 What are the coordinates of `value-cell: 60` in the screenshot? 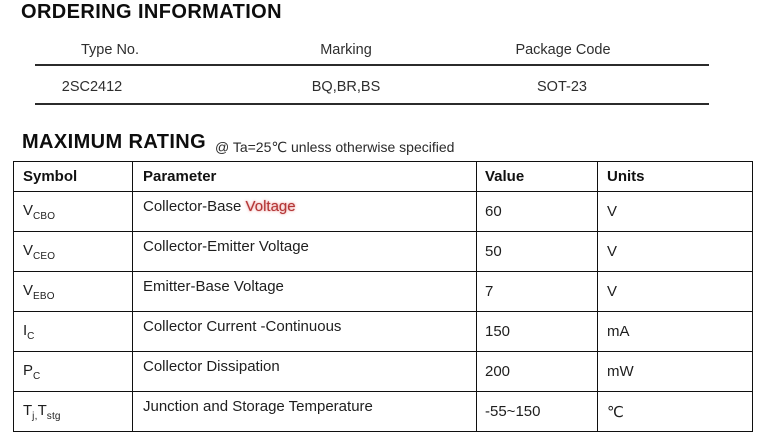 It's located at (537, 211).